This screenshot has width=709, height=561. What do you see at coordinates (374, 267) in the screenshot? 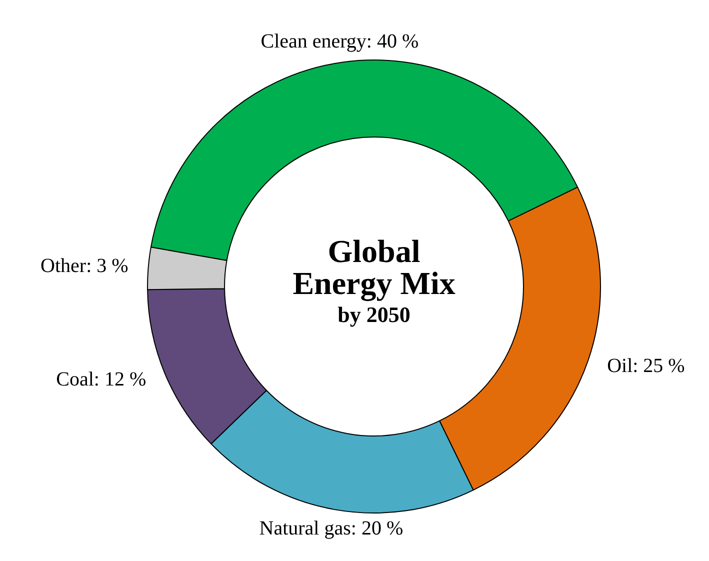
I see `text: Global Energy Mix` at bounding box center [374, 267].